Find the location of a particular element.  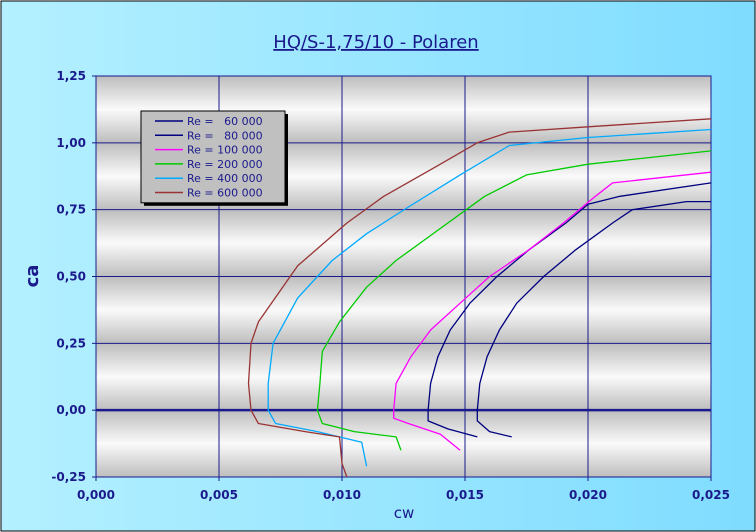

chart-title: HQ/S-1,75/10 - Polaren is located at coordinates (375, 42).